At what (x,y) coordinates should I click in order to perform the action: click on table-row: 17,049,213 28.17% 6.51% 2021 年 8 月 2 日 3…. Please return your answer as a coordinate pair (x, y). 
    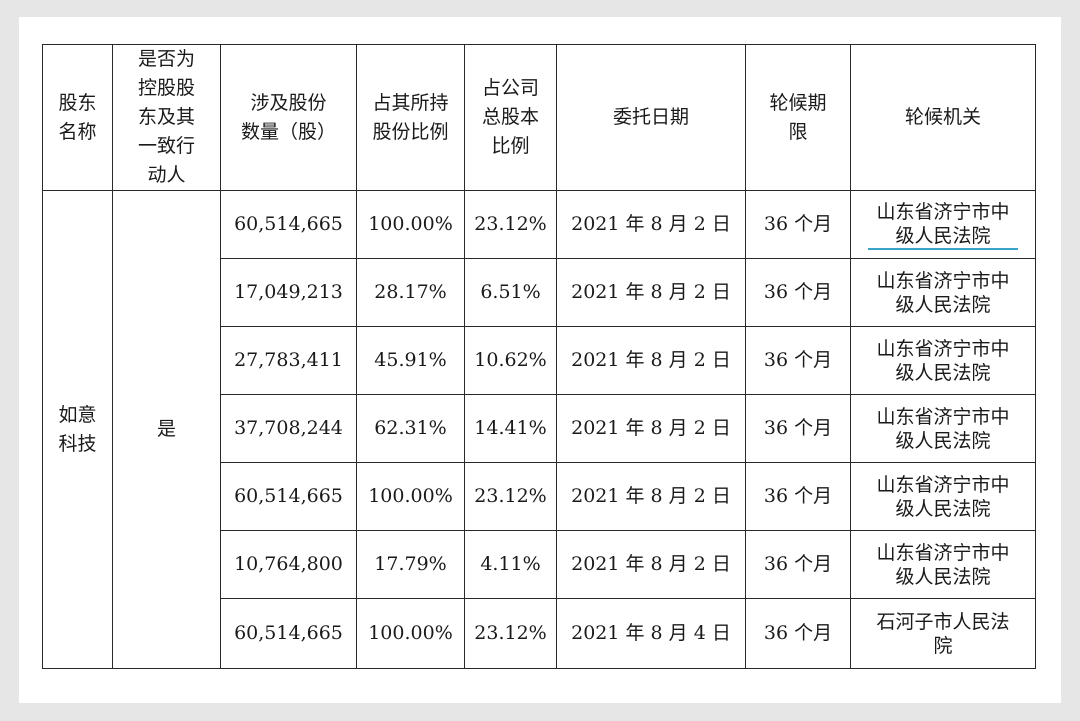
    Looking at the image, I should click on (539, 292).